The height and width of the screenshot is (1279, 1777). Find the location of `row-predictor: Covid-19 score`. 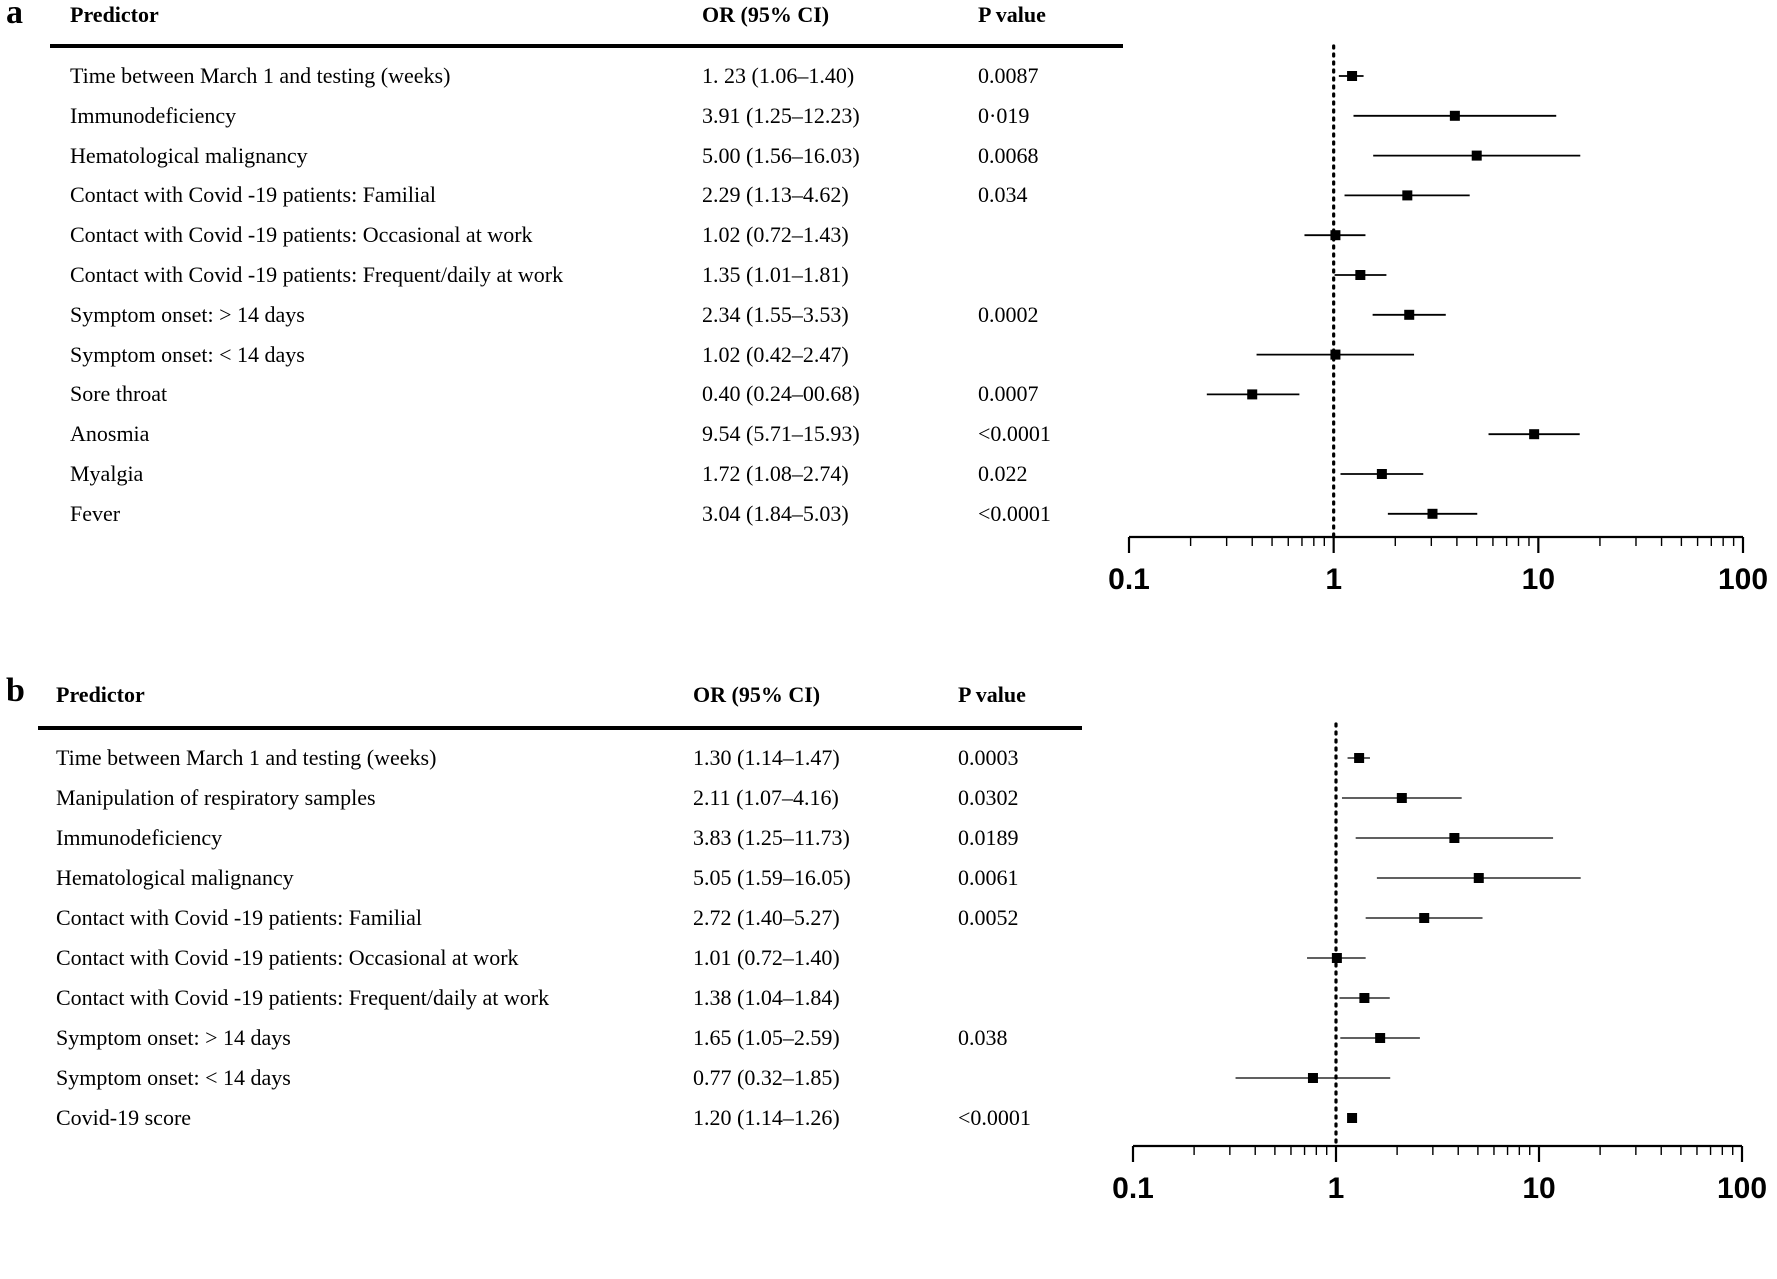

row-predictor: Covid-19 score is located at coordinates (124, 1117).